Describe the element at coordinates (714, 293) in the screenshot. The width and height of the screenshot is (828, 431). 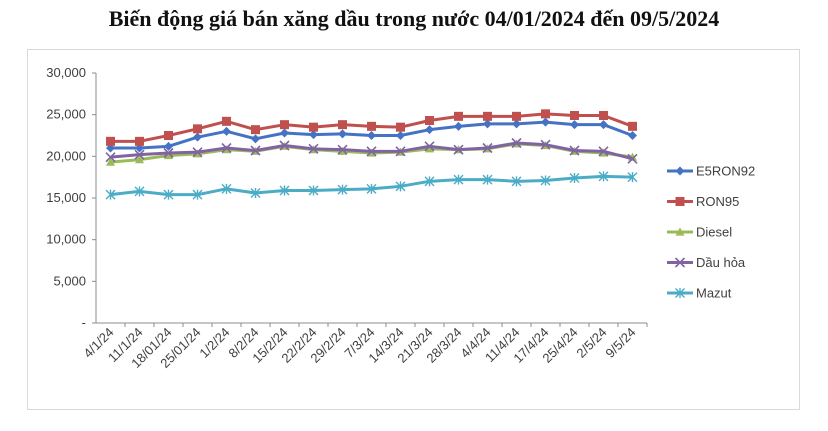
I see `legend-label-mazut: Mazut` at that location.